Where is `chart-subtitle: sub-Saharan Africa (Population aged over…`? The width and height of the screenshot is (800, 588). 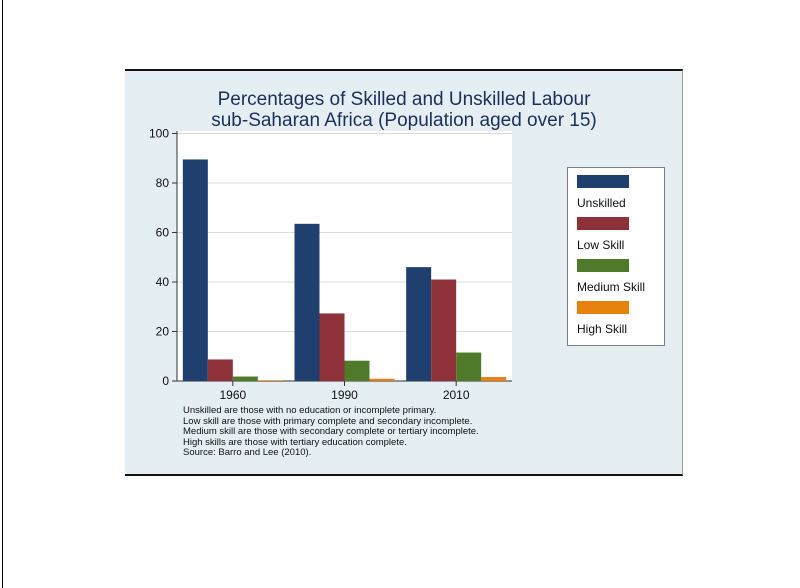
chart-subtitle: sub-Saharan Africa (Population aged over… is located at coordinates (404, 120).